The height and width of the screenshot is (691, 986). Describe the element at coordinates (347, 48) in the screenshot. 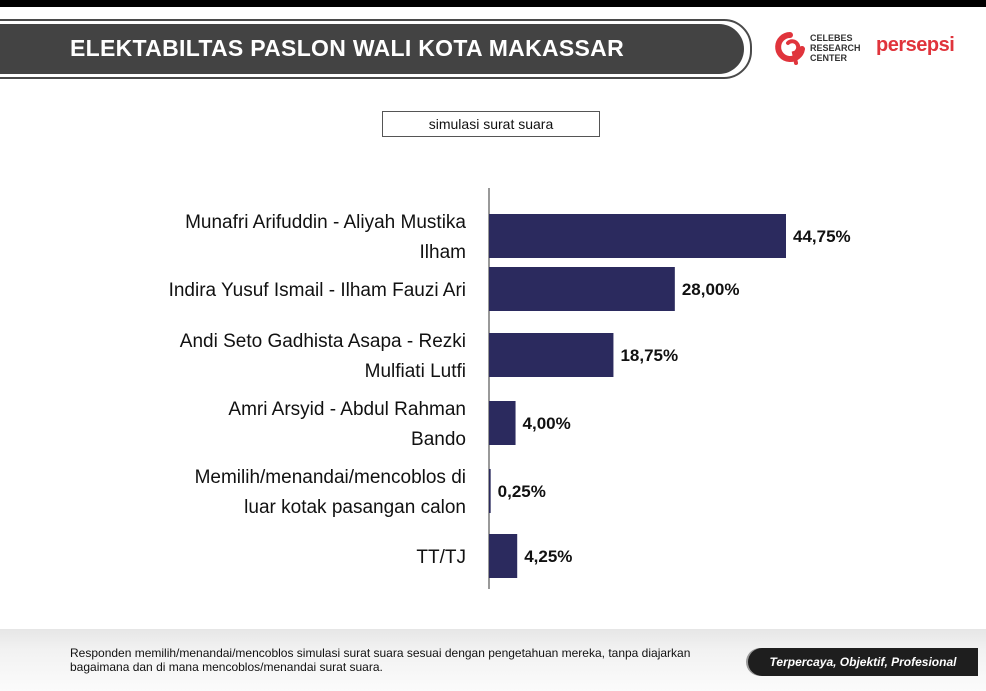

I see `page-title: ELEKTABILTAS PASLON WALI KOTA MAKASSAR` at that location.